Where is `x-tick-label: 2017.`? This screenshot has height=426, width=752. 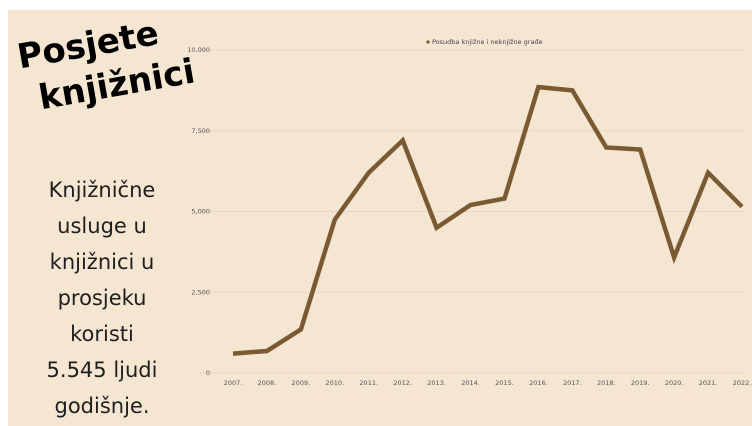
x-tick-label: 2017. is located at coordinates (572, 383).